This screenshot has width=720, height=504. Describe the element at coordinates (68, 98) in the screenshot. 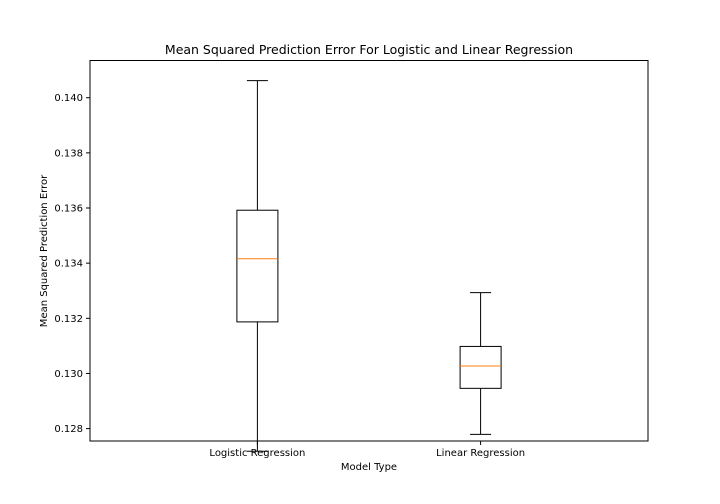

I see `y-tick-label: 0.140` at that location.